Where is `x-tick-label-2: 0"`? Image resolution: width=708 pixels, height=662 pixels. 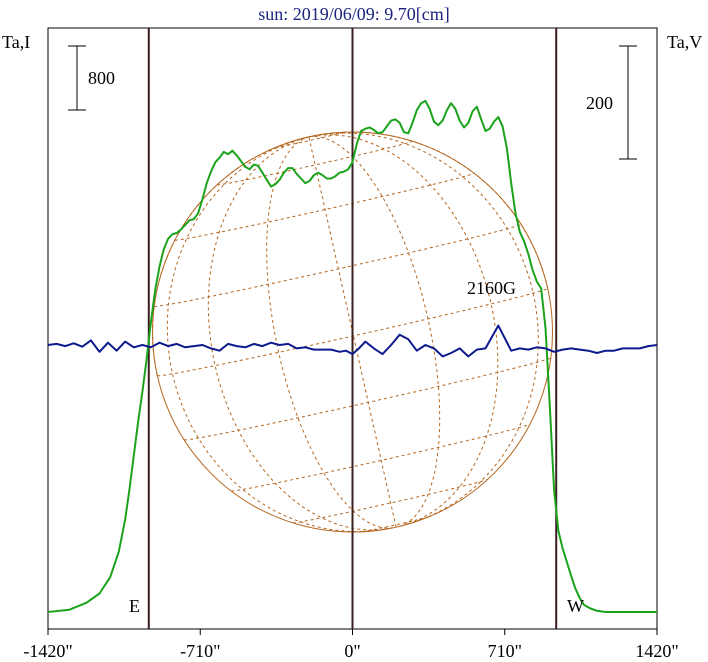 x-tick-label-2: 0" is located at coordinates (352, 651).